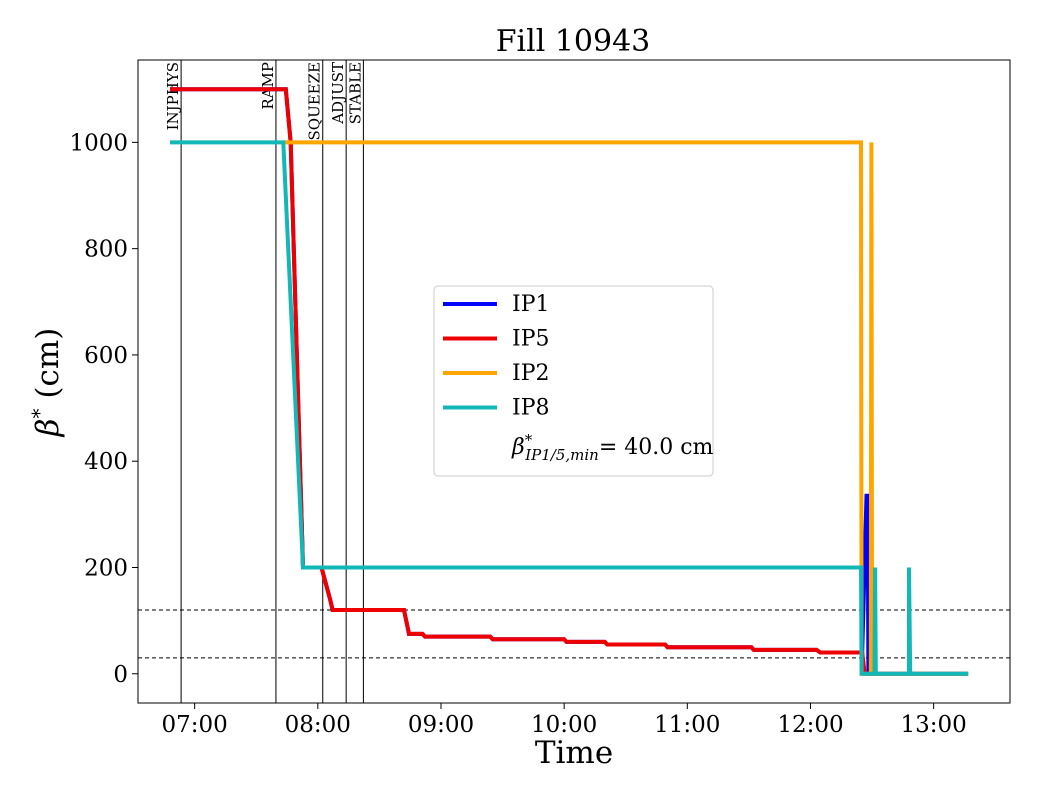  What do you see at coordinates (268, 86) in the screenshot?
I see `phase-label: RAMP` at bounding box center [268, 86].